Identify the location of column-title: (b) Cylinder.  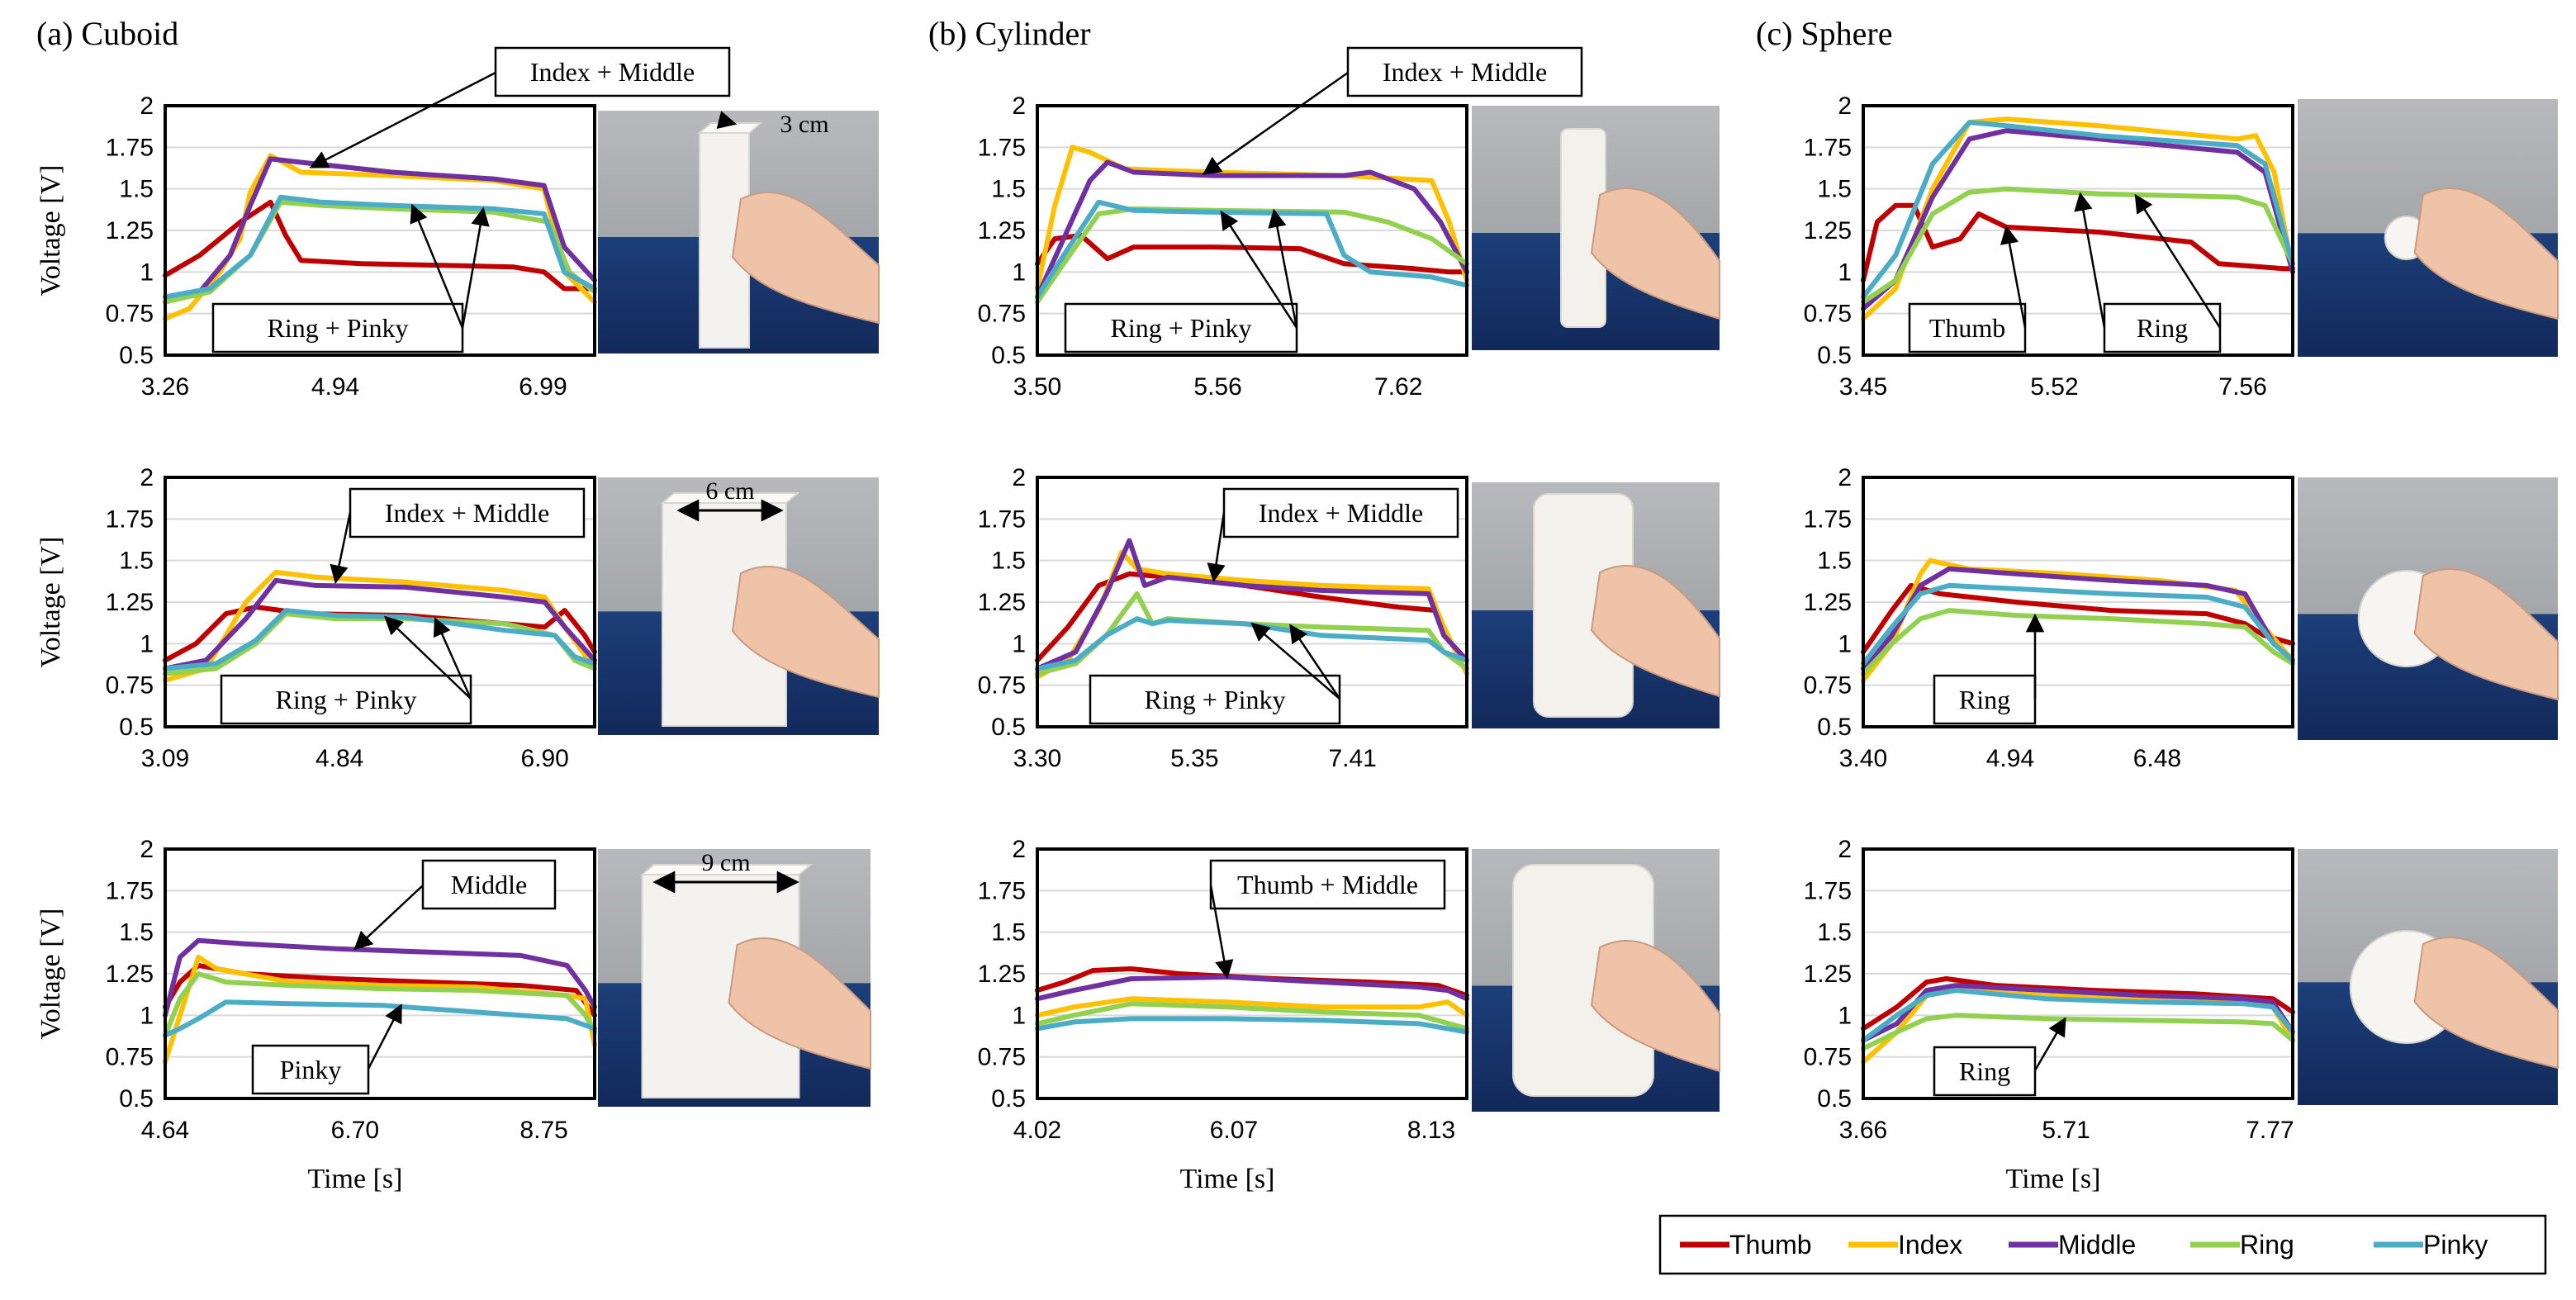
(1009, 33).